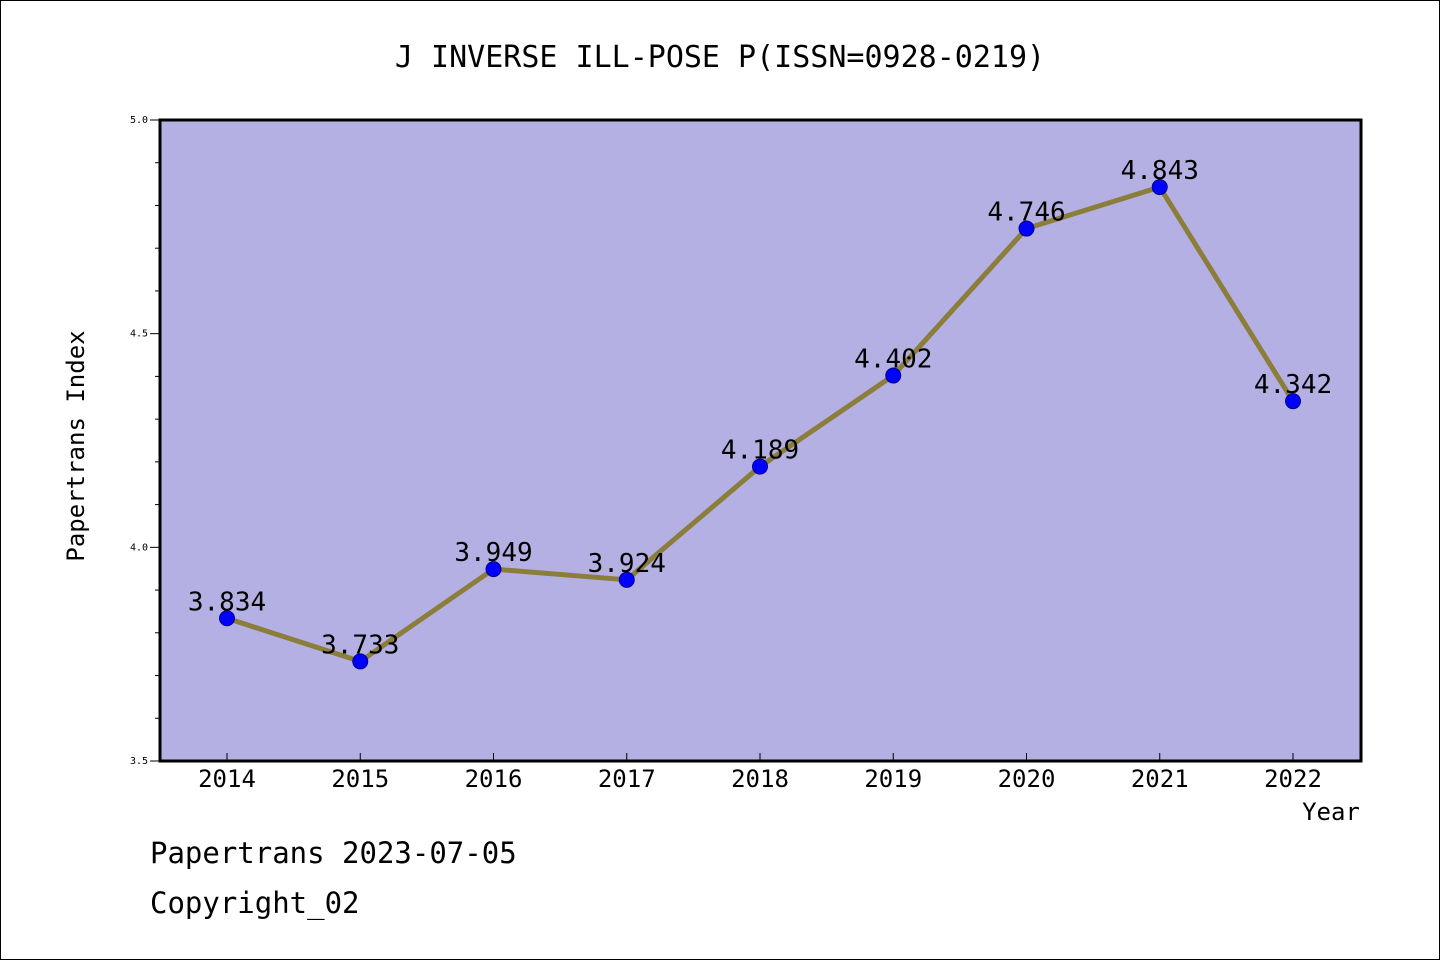 The height and width of the screenshot is (960, 1440). I want to click on data-label: 3.733, so click(360, 645).